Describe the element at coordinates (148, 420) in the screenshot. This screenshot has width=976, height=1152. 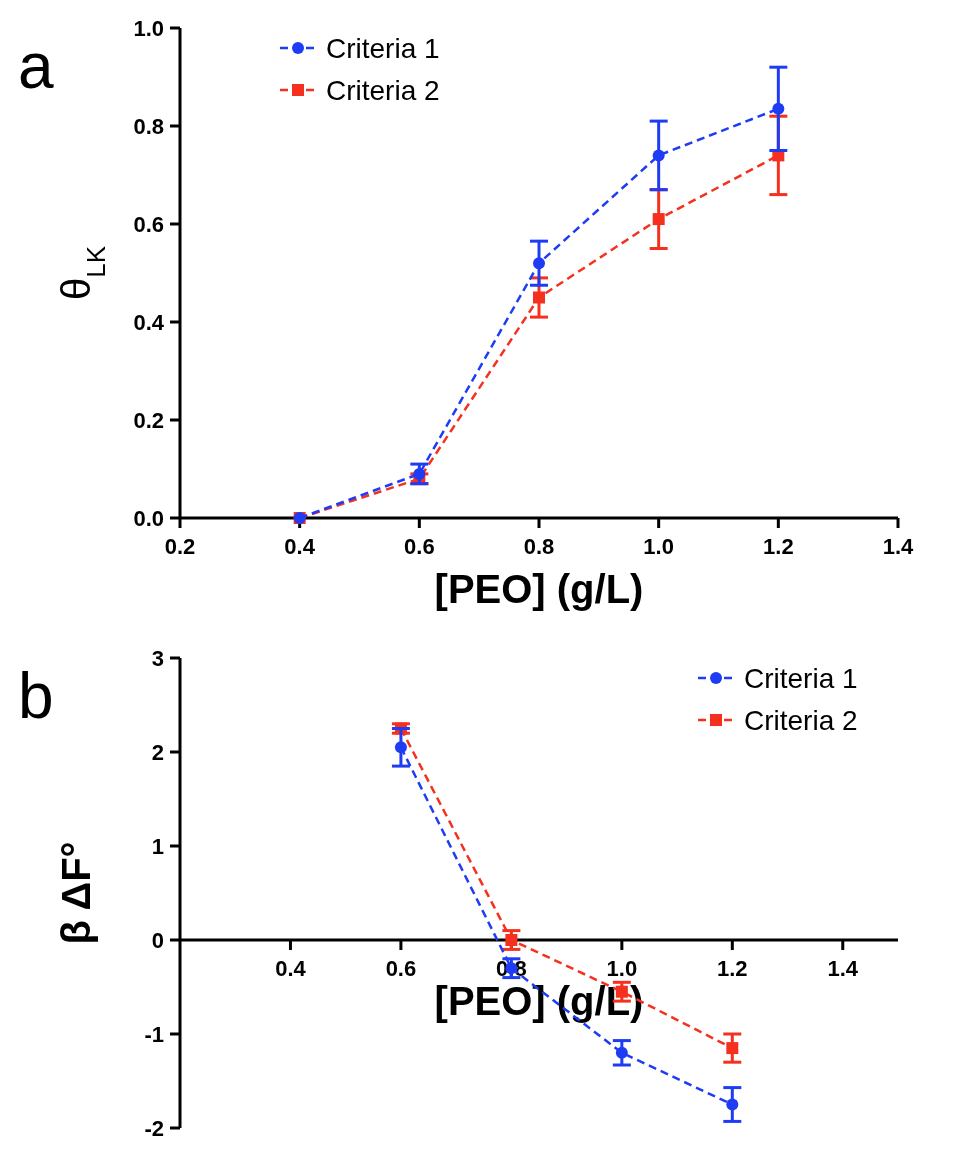
I see `y-tick-label: 0.2` at that location.